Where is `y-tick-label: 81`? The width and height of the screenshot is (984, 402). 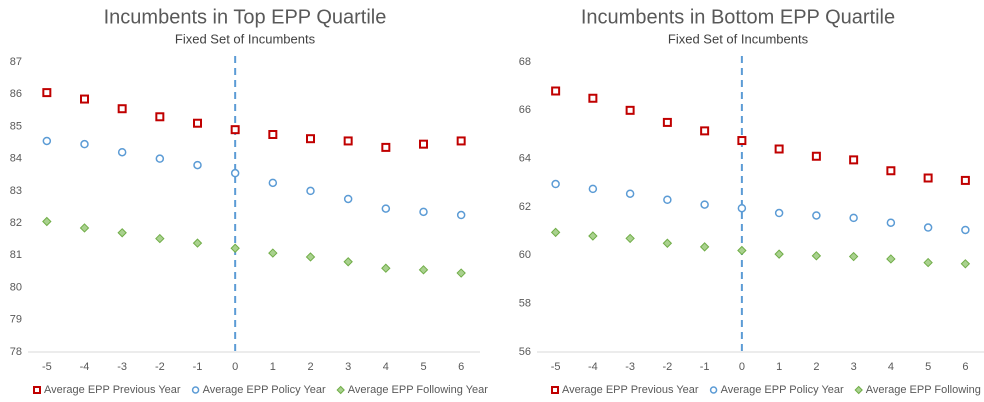 y-tick-label: 81 is located at coordinates (16, 255).